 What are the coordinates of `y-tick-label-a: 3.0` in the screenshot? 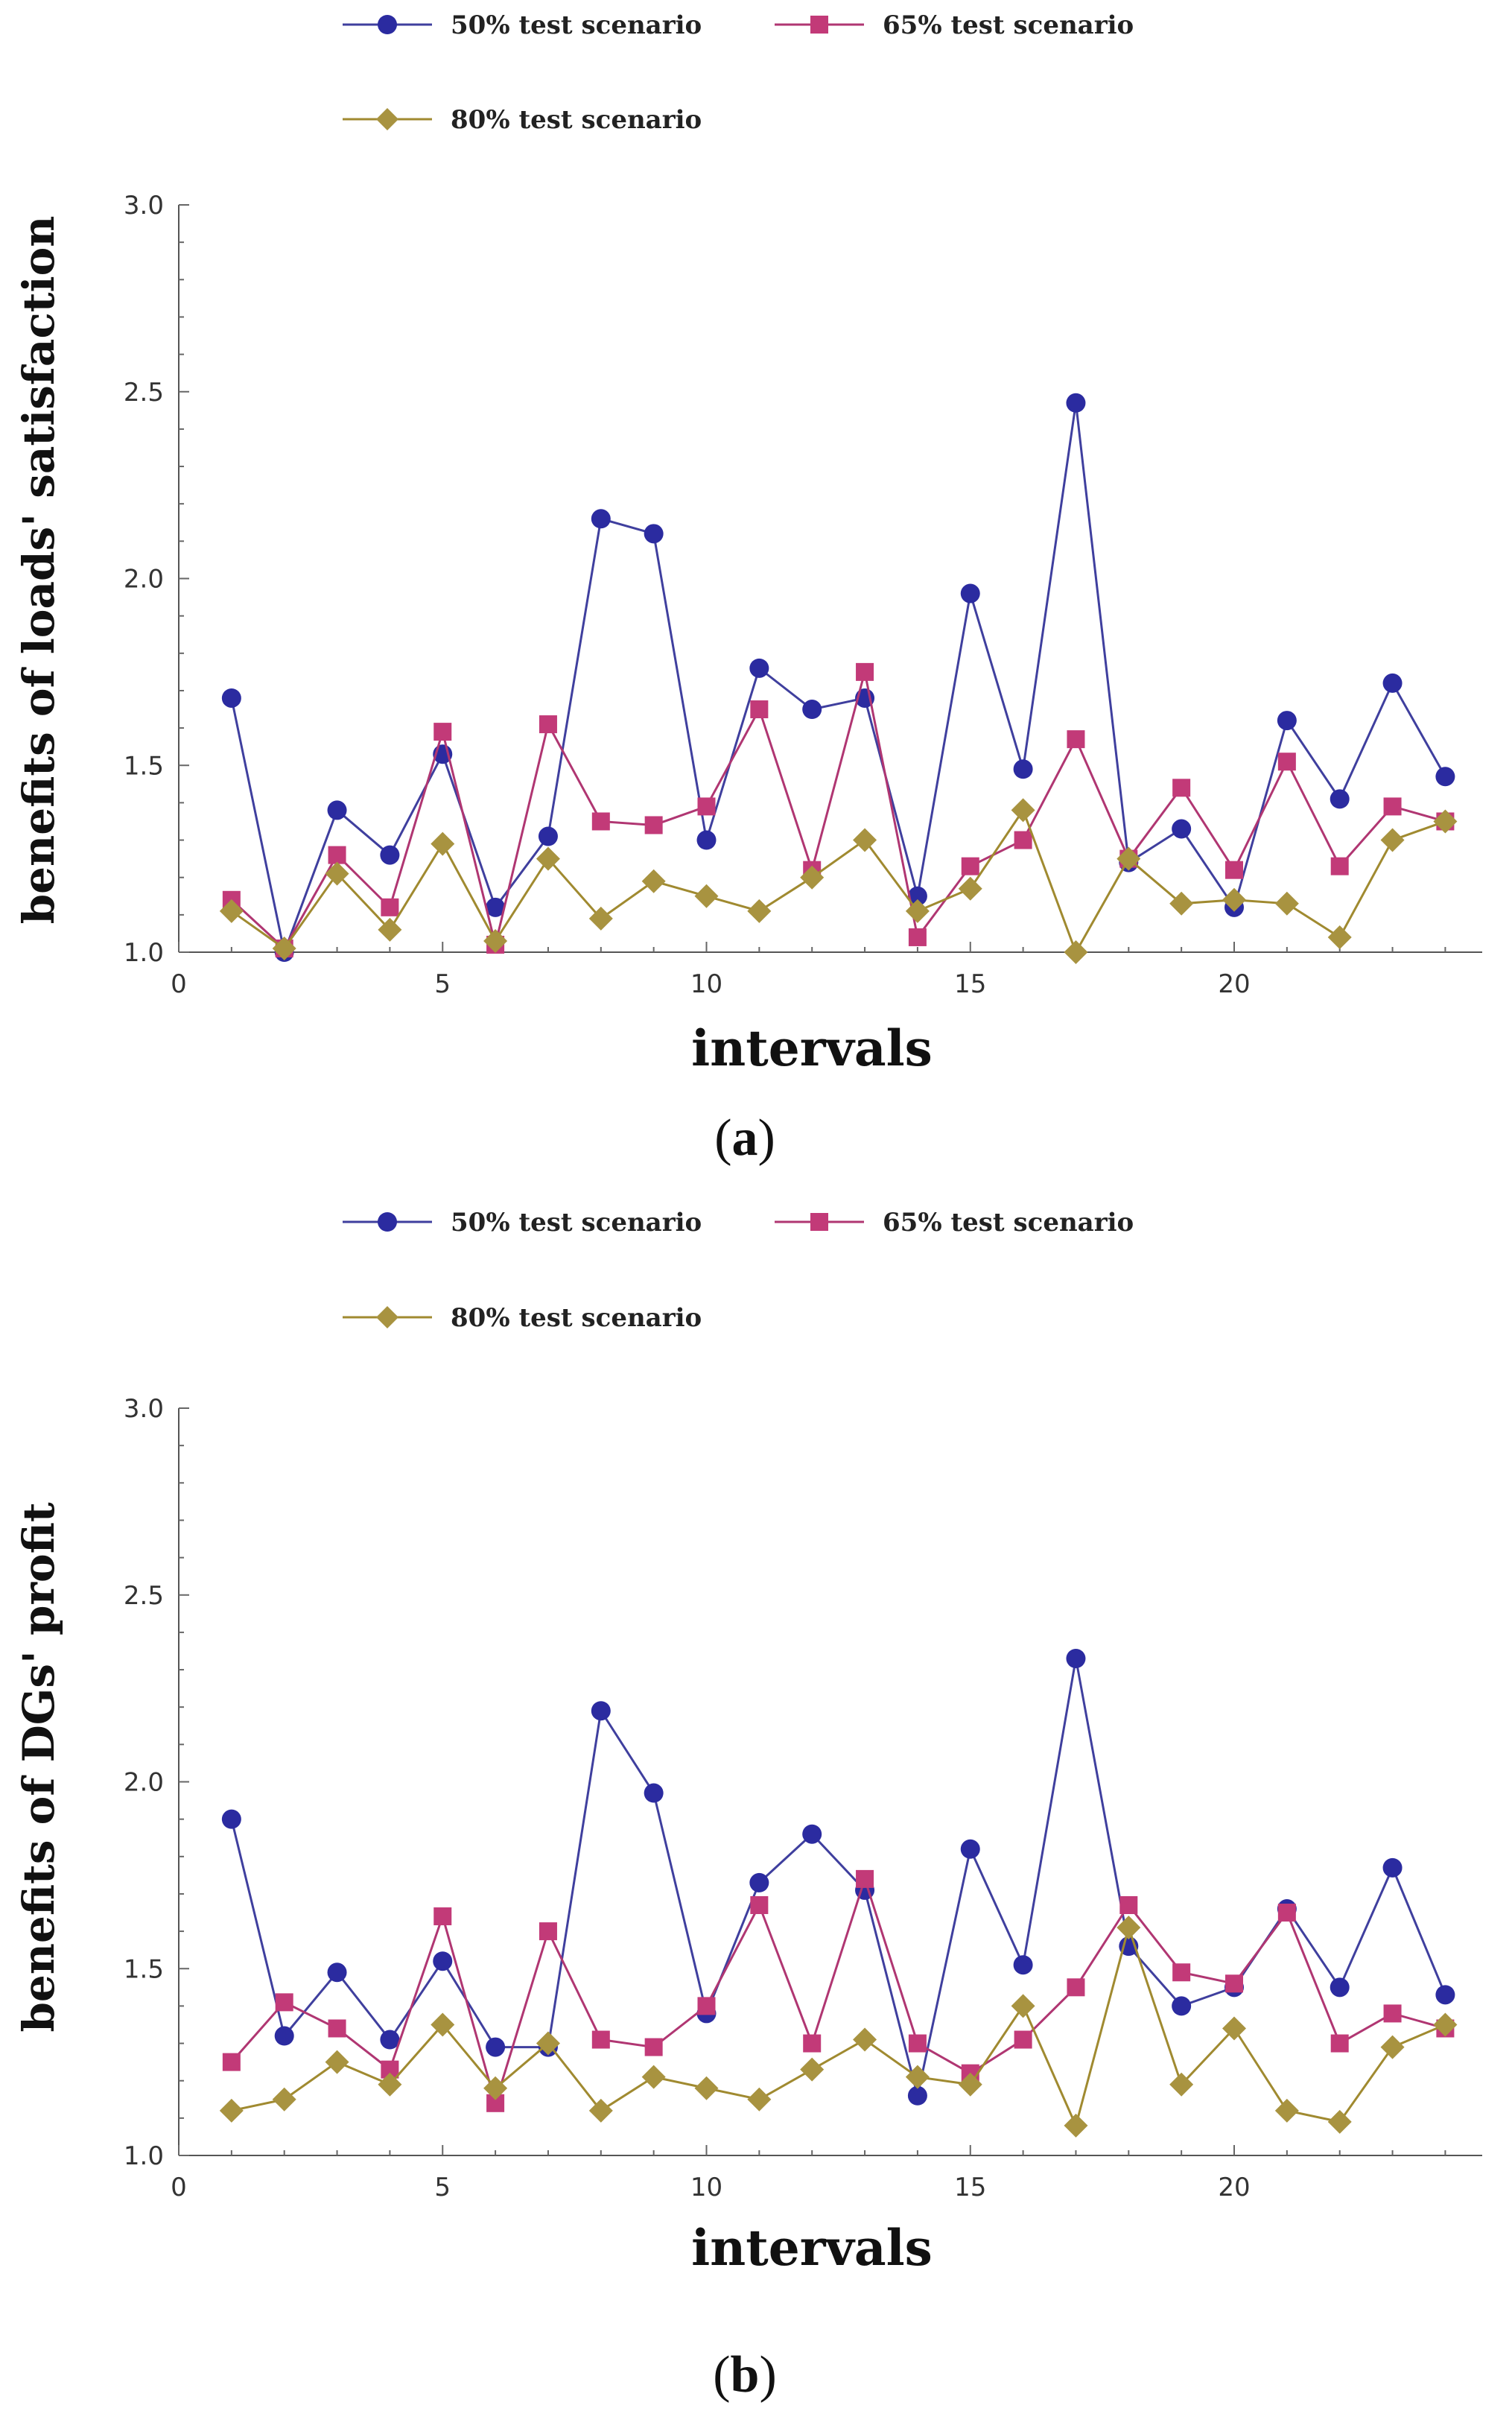 It's located at (144, 206).